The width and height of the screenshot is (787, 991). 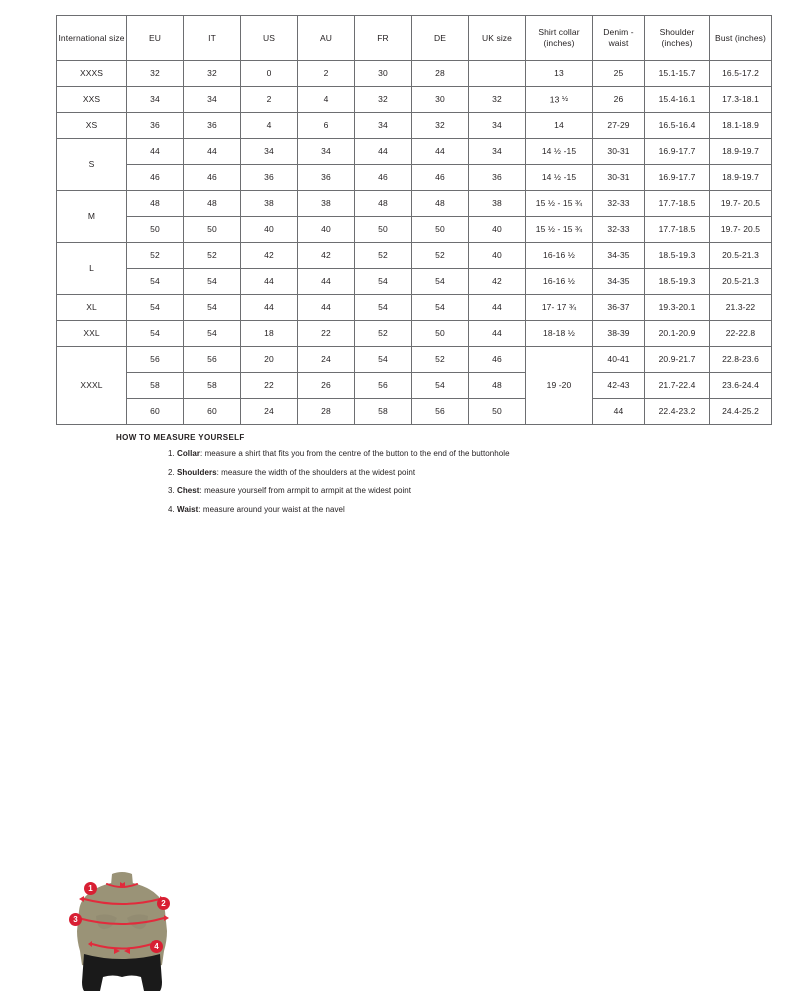 What do you see at coordinates (497, 229) in the screenshot?
I see `cell-uk: 40` at bounding box center [497, 229].